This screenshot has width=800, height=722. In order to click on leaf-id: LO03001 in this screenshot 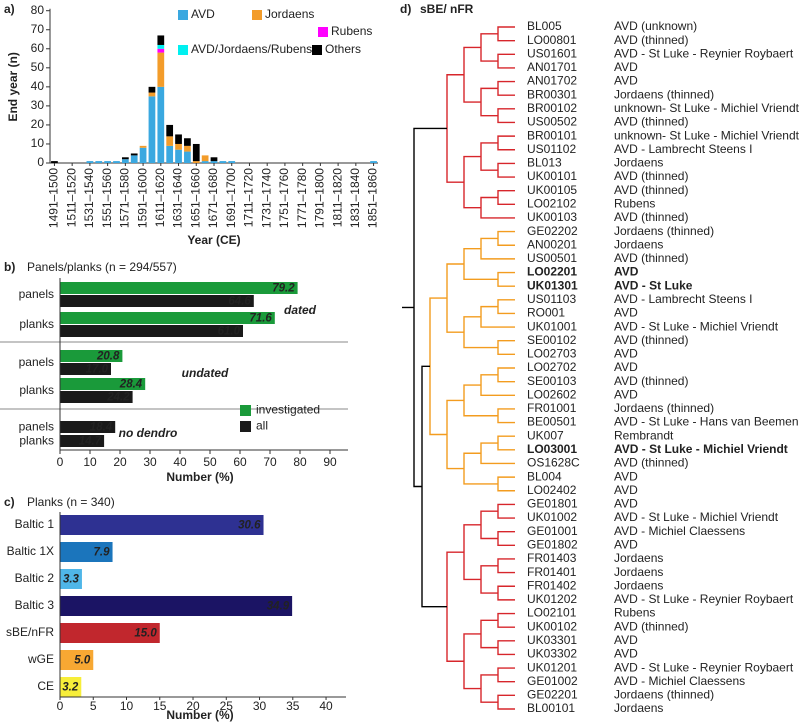, I will do `click(552, 449)`.